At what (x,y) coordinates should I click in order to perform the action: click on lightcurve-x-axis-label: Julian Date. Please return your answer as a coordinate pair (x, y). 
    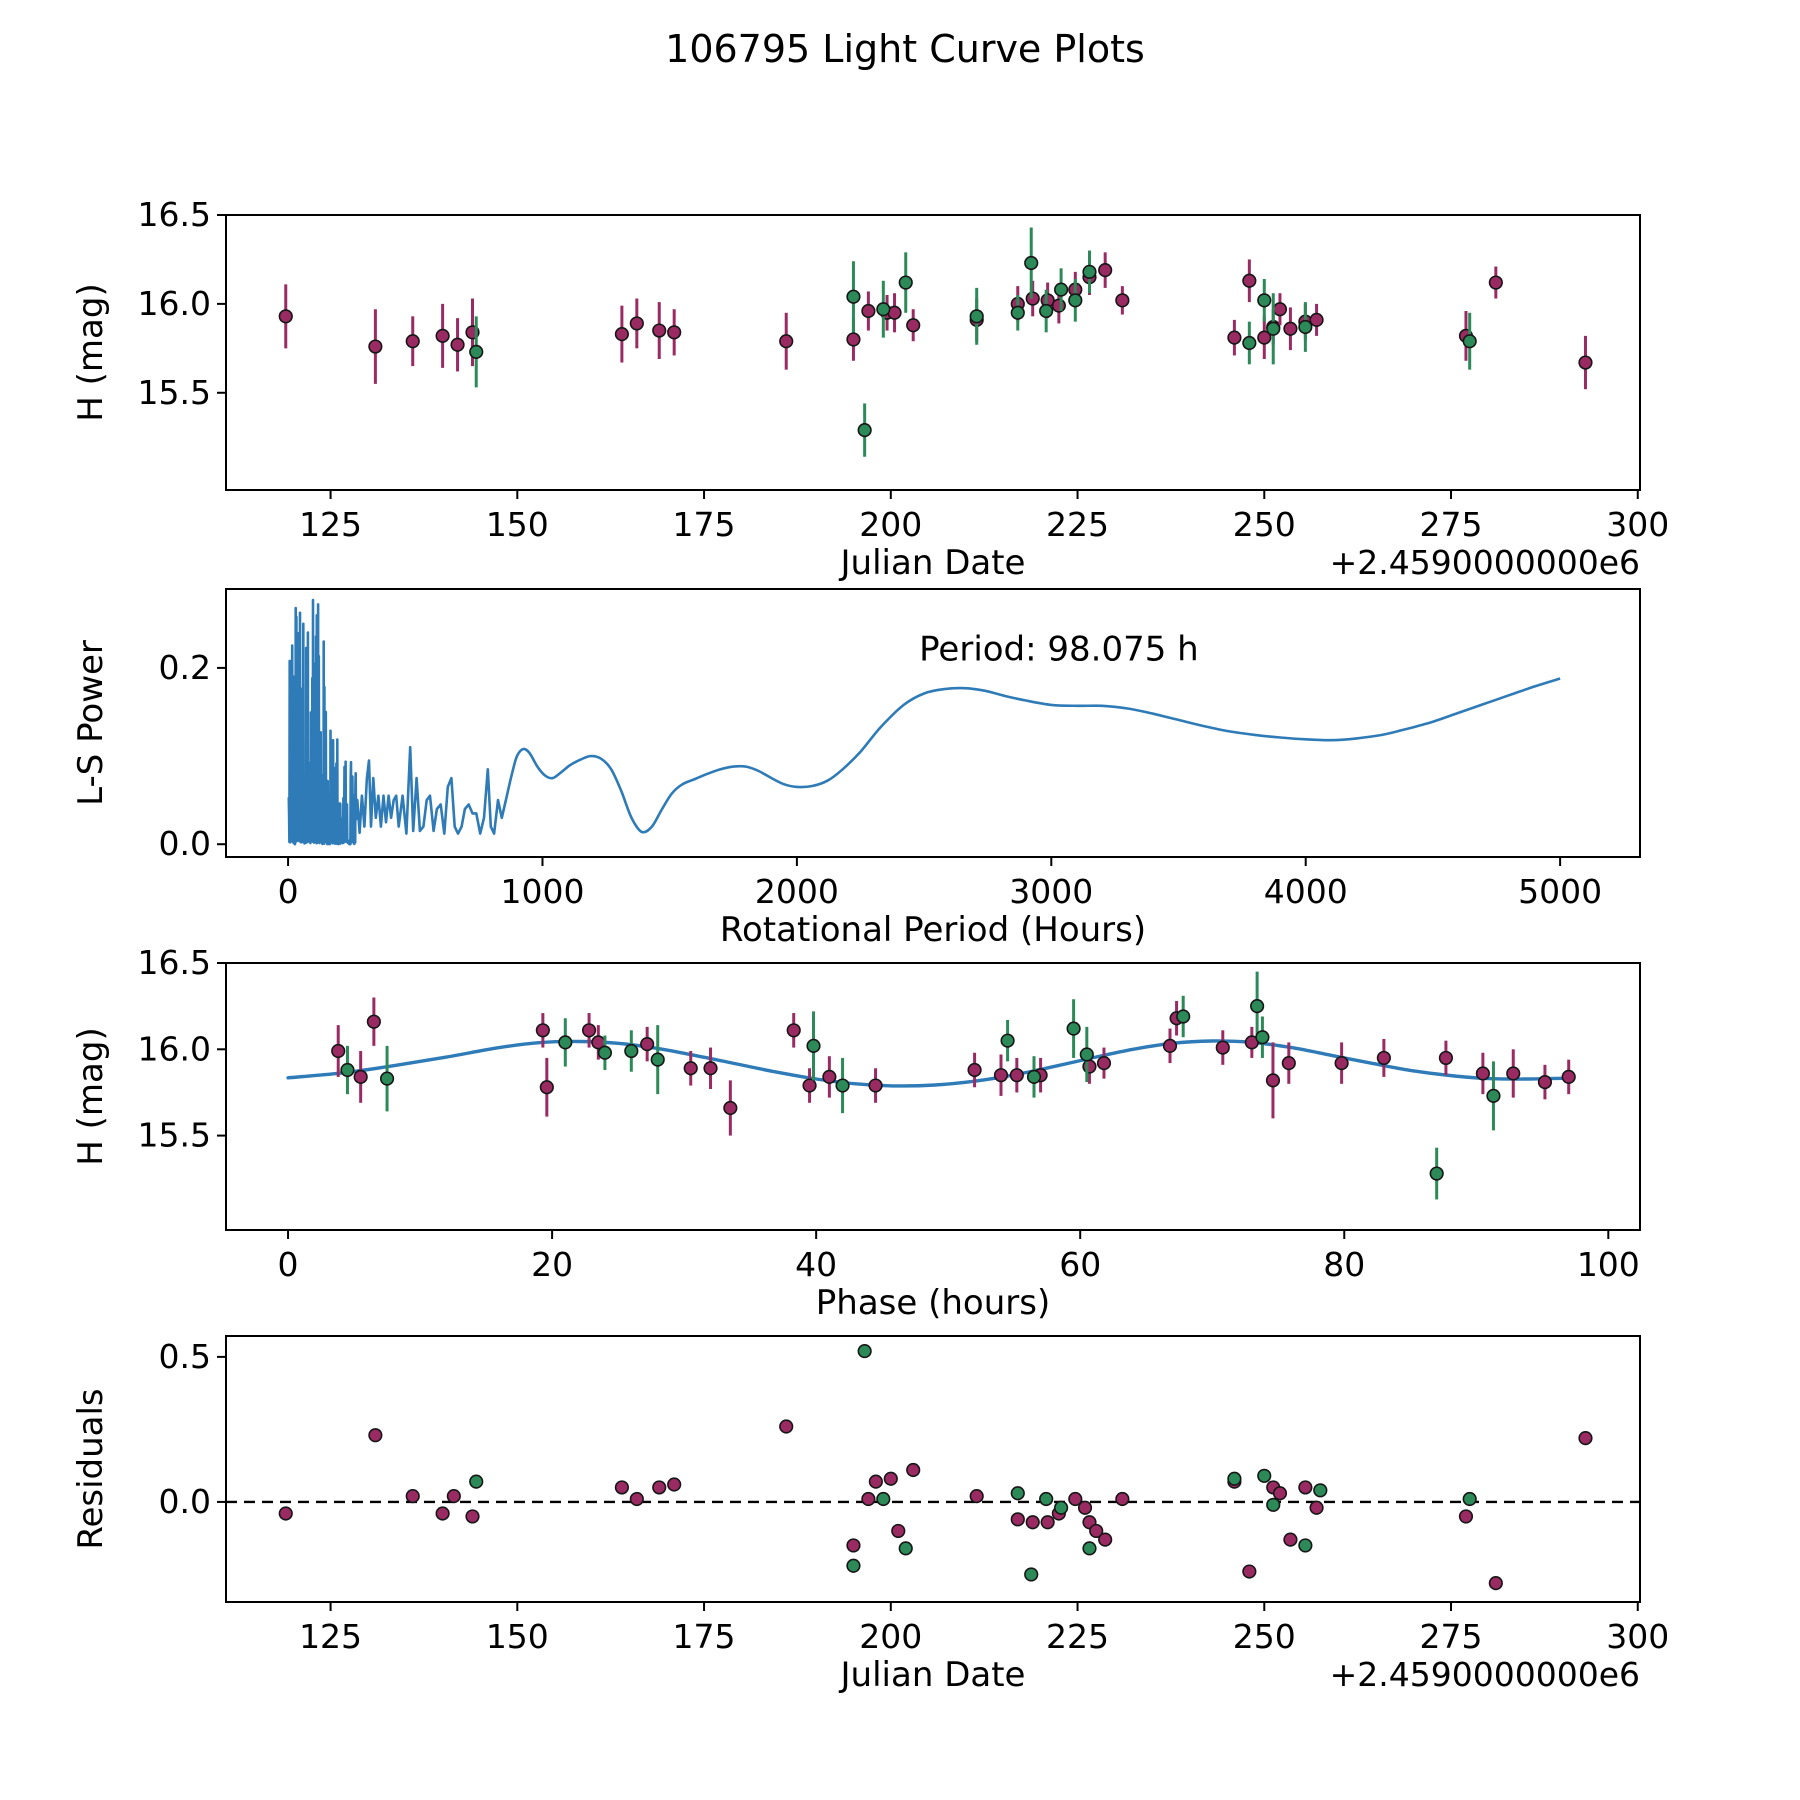
    Looking at the image, I should click on (932, 563).